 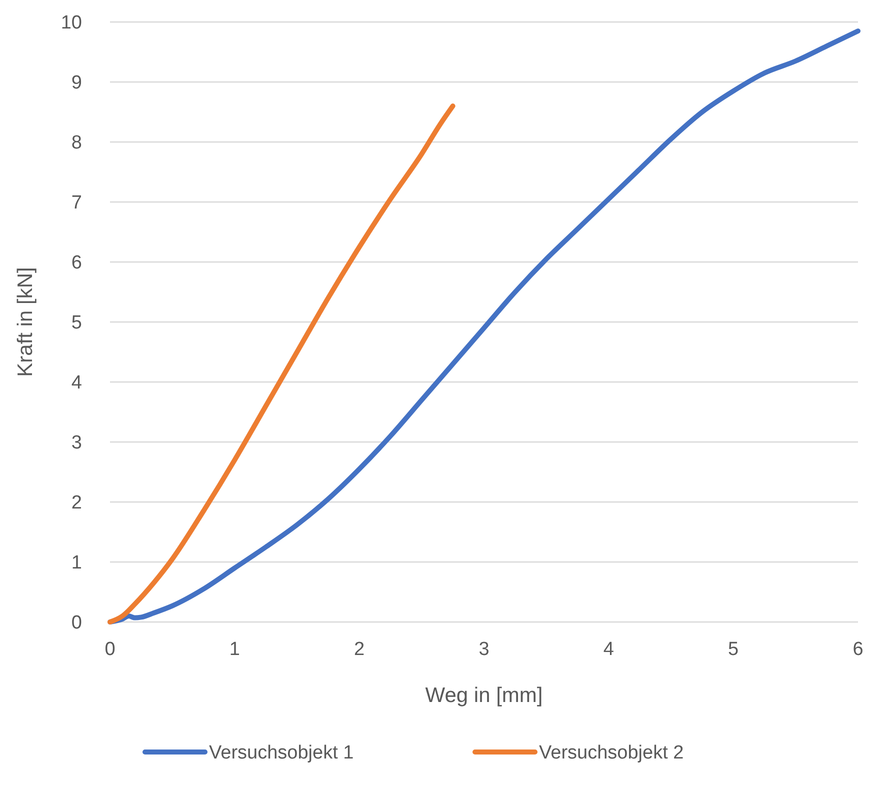 What do you see at coordinates (359, 649) in the screenshot?
I see `x-tick-label: 2` at bounding box center [359, 649].